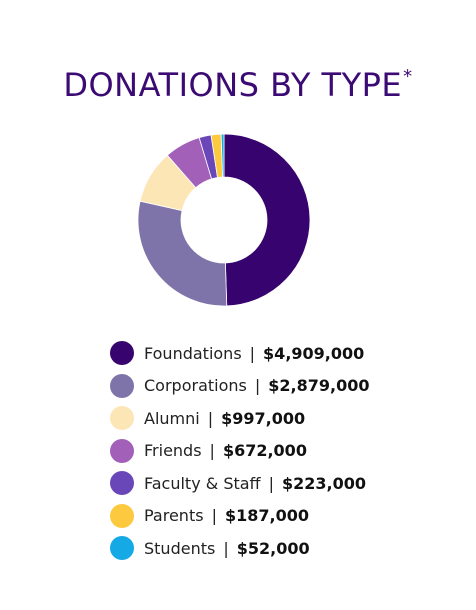 This screenshot has height=610, width=476. What do you see at coordinates (173, 451) in the screenshot?
I see `legend-category-label: Friends` at bounding box center [173, 451].